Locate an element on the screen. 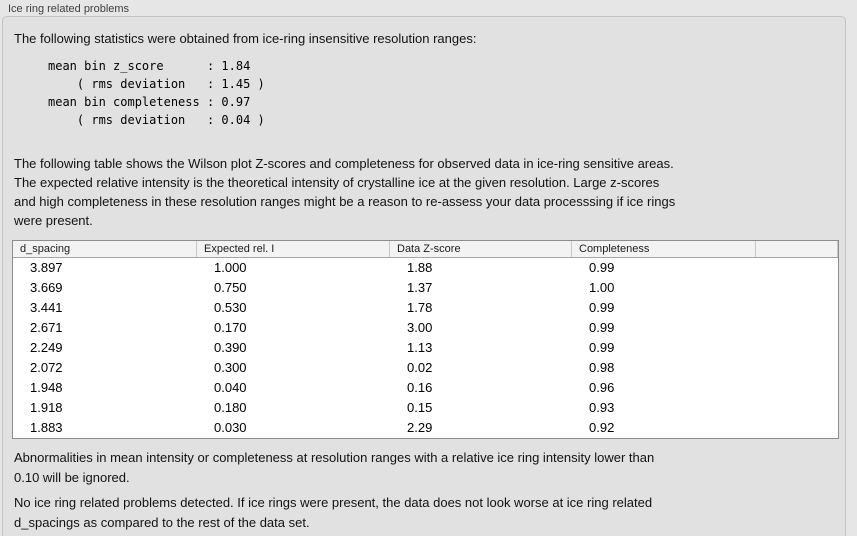  cell-d-spacing: 1.883 is located at coordinates (46, 427).